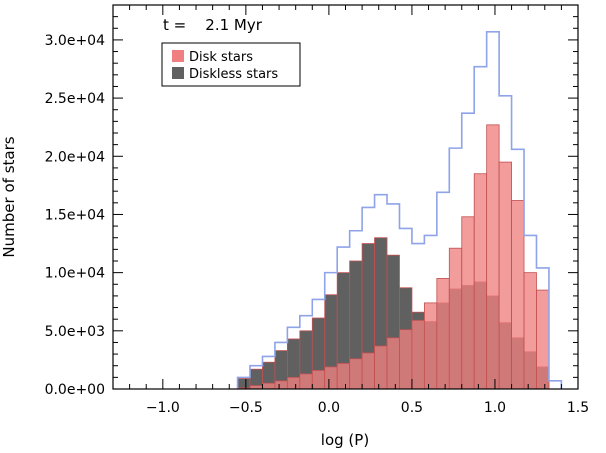 This screenshot has width=606, height=453. I want to click on y-tick-label: 3.0e+04, so click(75, 41).